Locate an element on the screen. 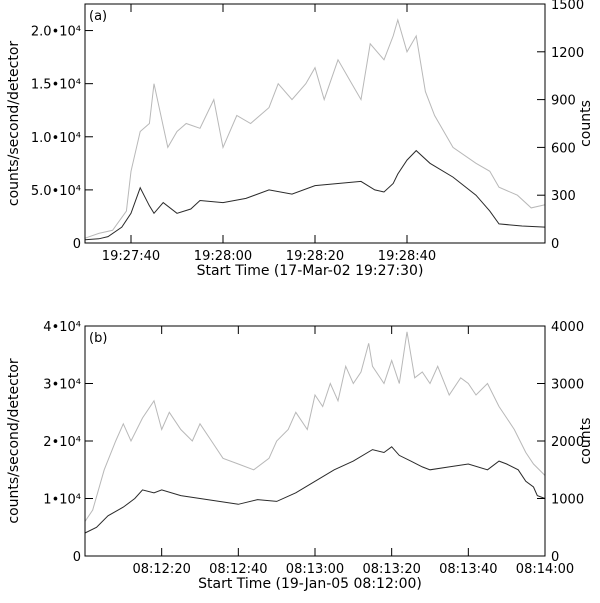 The width and height of the screenshot is (600, 603). y-left-tick-label: 1•10⁴ is located at coordinates (62, 500).